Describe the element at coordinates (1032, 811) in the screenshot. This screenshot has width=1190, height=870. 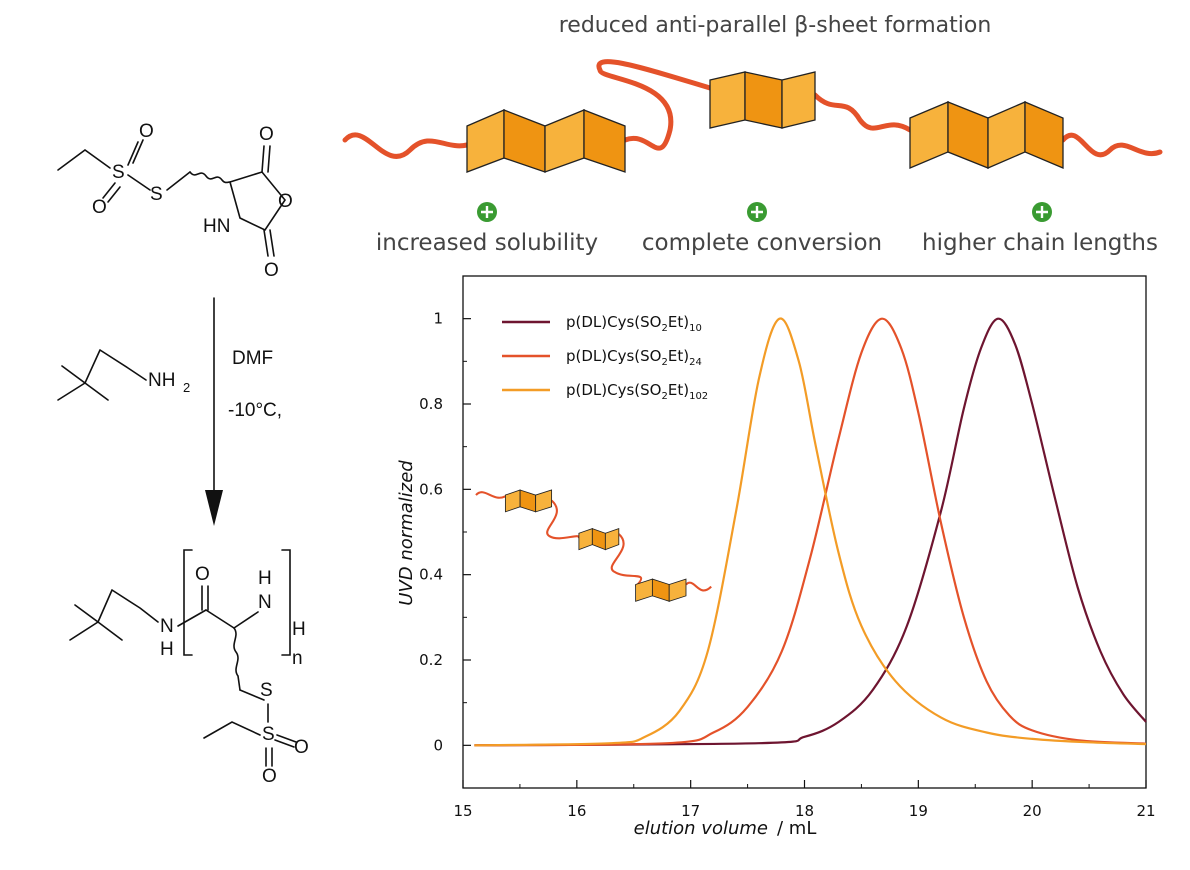
I see `x-tick-label: 20` at that location.